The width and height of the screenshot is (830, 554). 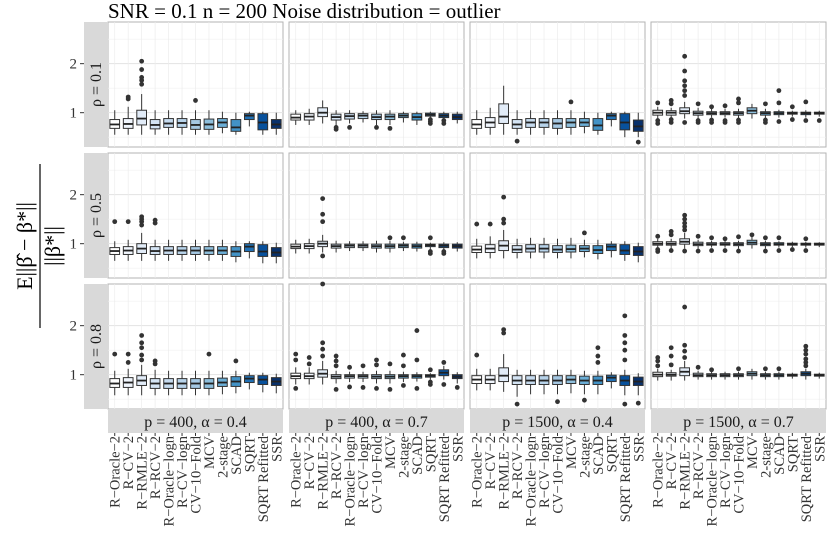 What do you see at coordinates (557, 215) in the screenshot?
I see `panel-r1-c2` at bounding box center [557, 215].